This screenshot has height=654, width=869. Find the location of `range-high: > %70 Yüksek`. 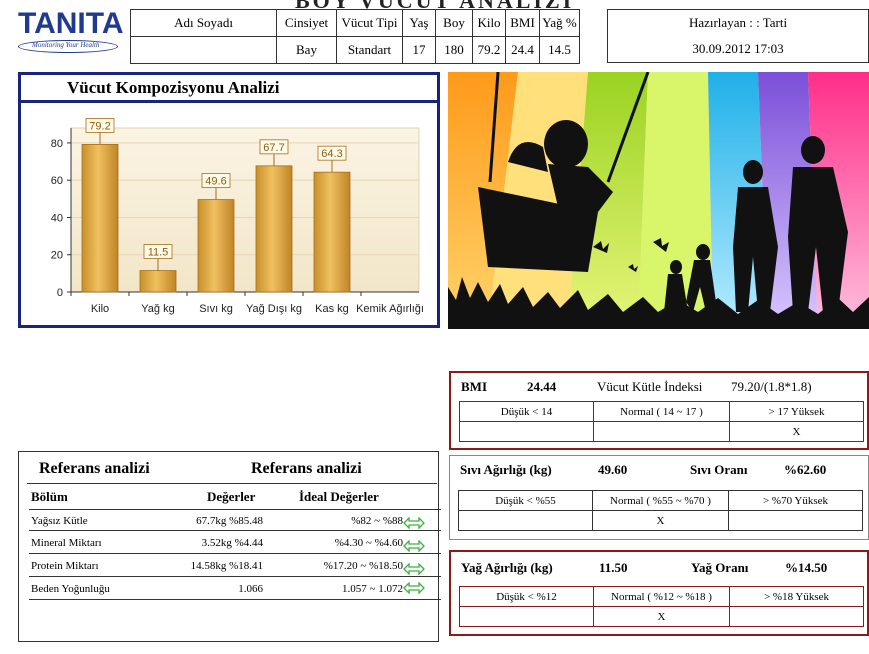

range-high: > %70 Yüksek is located at coordinates (795, 500).